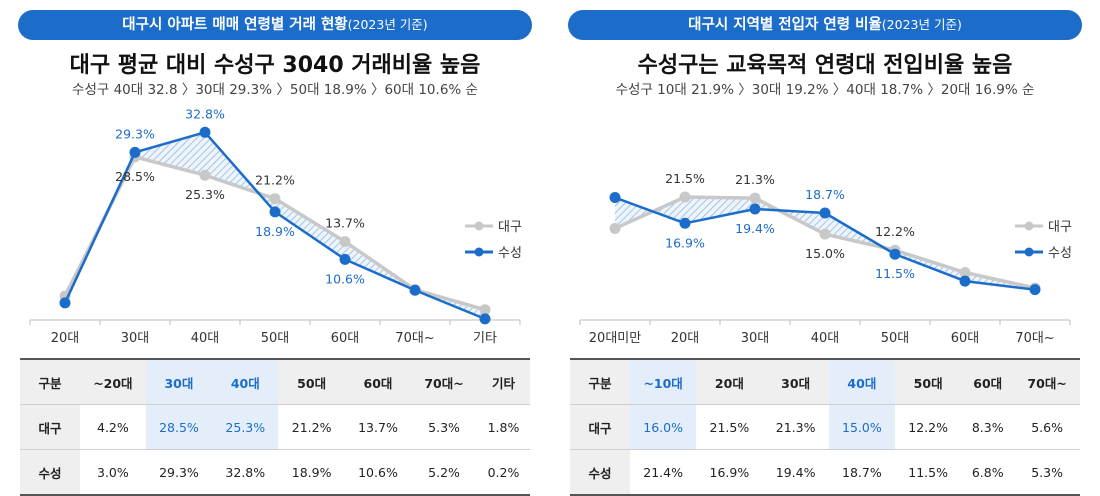  I want to click on table-cell: 28.5%, so click(179, 427).